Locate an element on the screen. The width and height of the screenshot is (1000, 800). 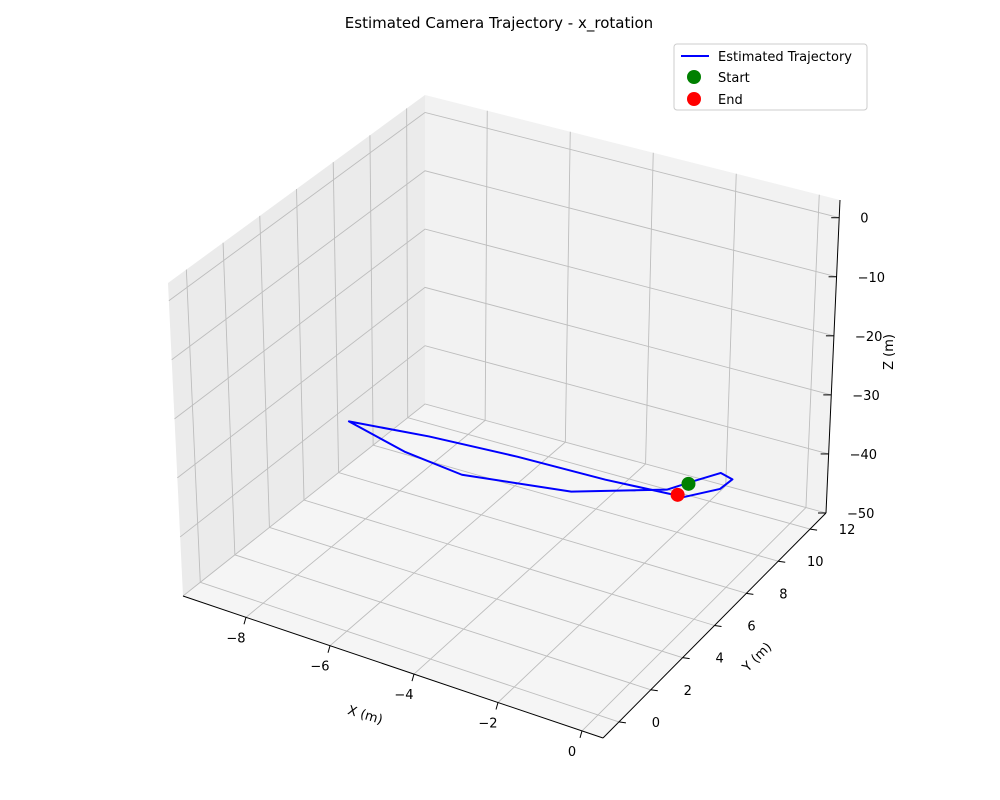
y-tick-label-6: 12 is located at coordinates (847, 530).